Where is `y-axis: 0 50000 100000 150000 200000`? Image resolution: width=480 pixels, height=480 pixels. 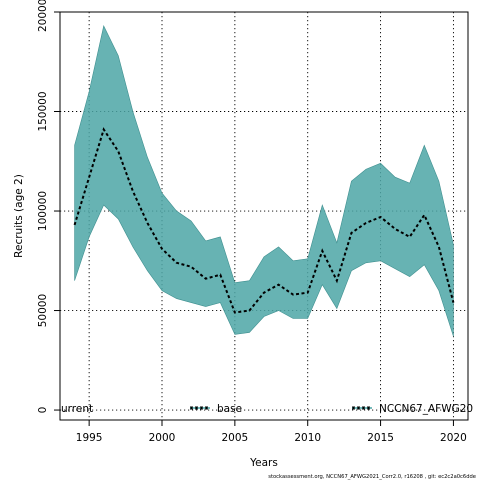
y-axis: 0 50000 100000 150000 200000 is located at coordinates (48, 206).